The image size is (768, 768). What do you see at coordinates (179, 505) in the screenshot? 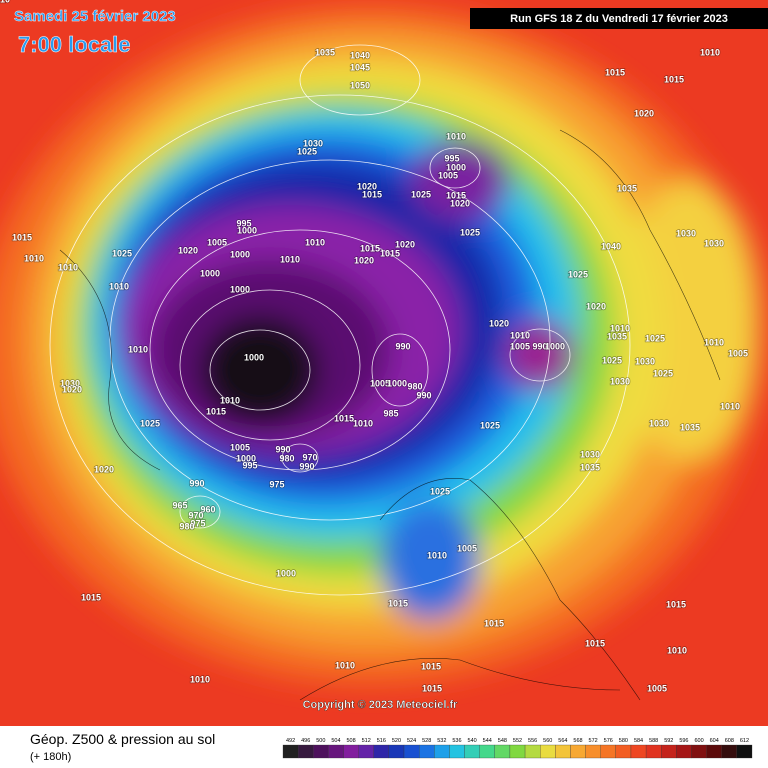
I see `isobar-label: 965` at bounding box center [179, 505].